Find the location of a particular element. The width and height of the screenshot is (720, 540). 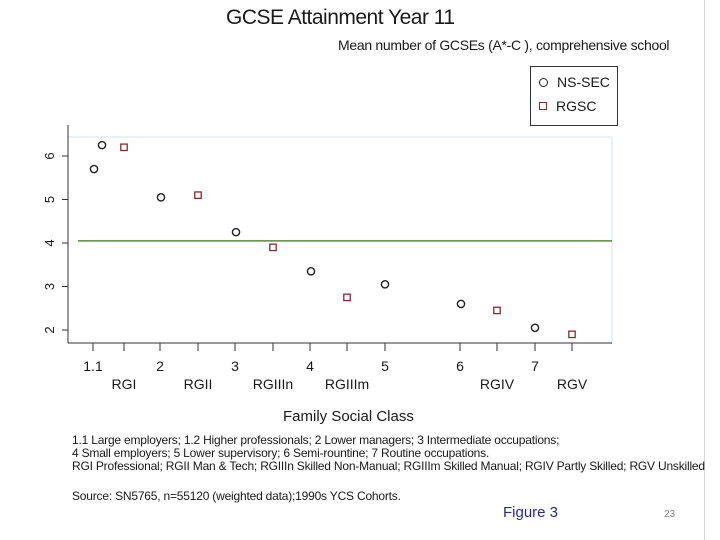

x-tick-label-top: 3 is located at coordinates (235, 366).